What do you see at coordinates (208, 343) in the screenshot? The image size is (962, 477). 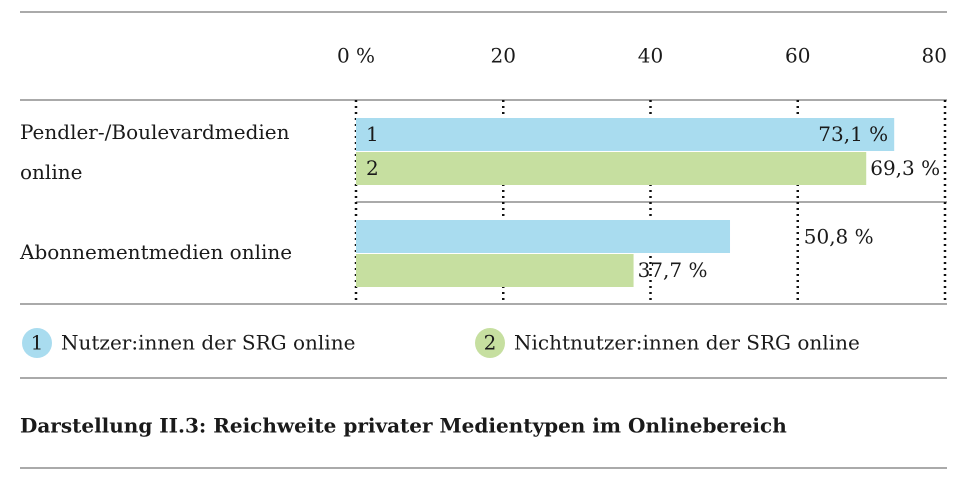 I see `legend-label: Nutzer:innen der SRG online` at bounding box center [208, 343].